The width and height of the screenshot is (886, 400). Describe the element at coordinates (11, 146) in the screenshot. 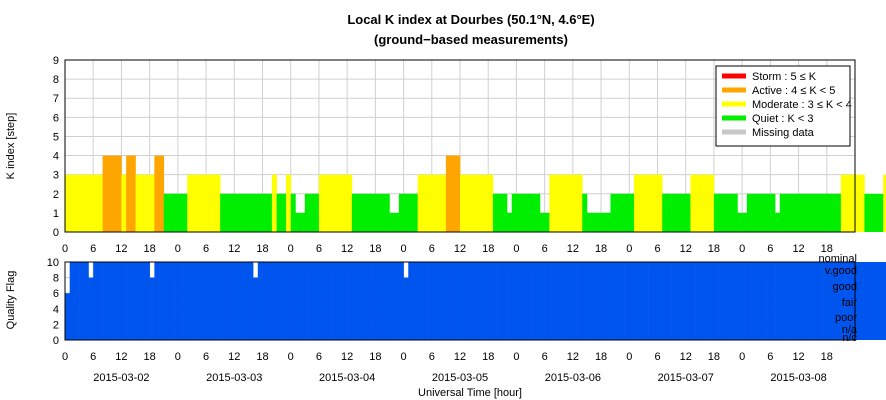

I see `k-index-y-axis-label: K index [step]` at that location.